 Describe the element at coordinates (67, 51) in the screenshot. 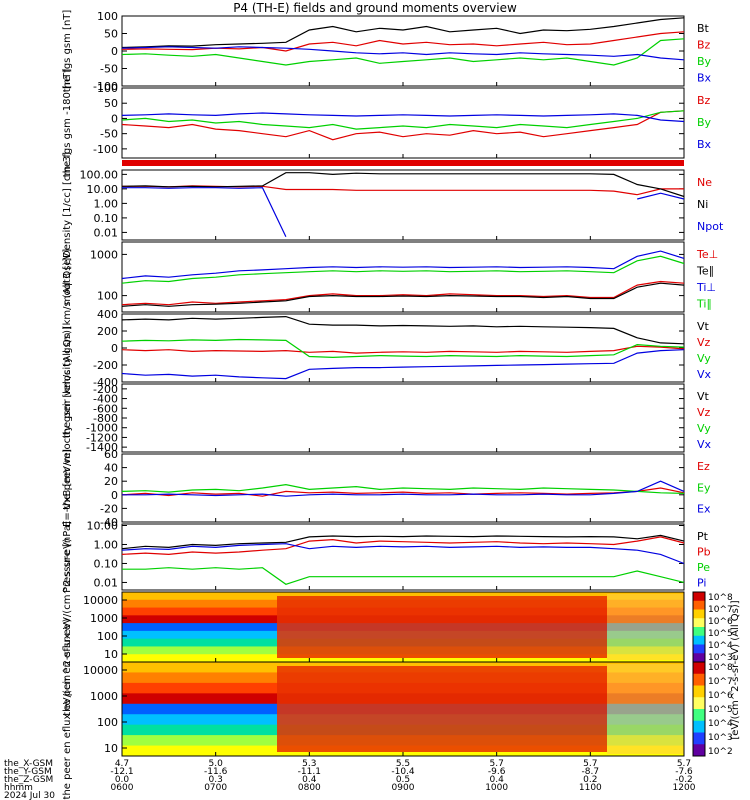

I see `y-axis-label: the fgs gsm [nT]` at that location.